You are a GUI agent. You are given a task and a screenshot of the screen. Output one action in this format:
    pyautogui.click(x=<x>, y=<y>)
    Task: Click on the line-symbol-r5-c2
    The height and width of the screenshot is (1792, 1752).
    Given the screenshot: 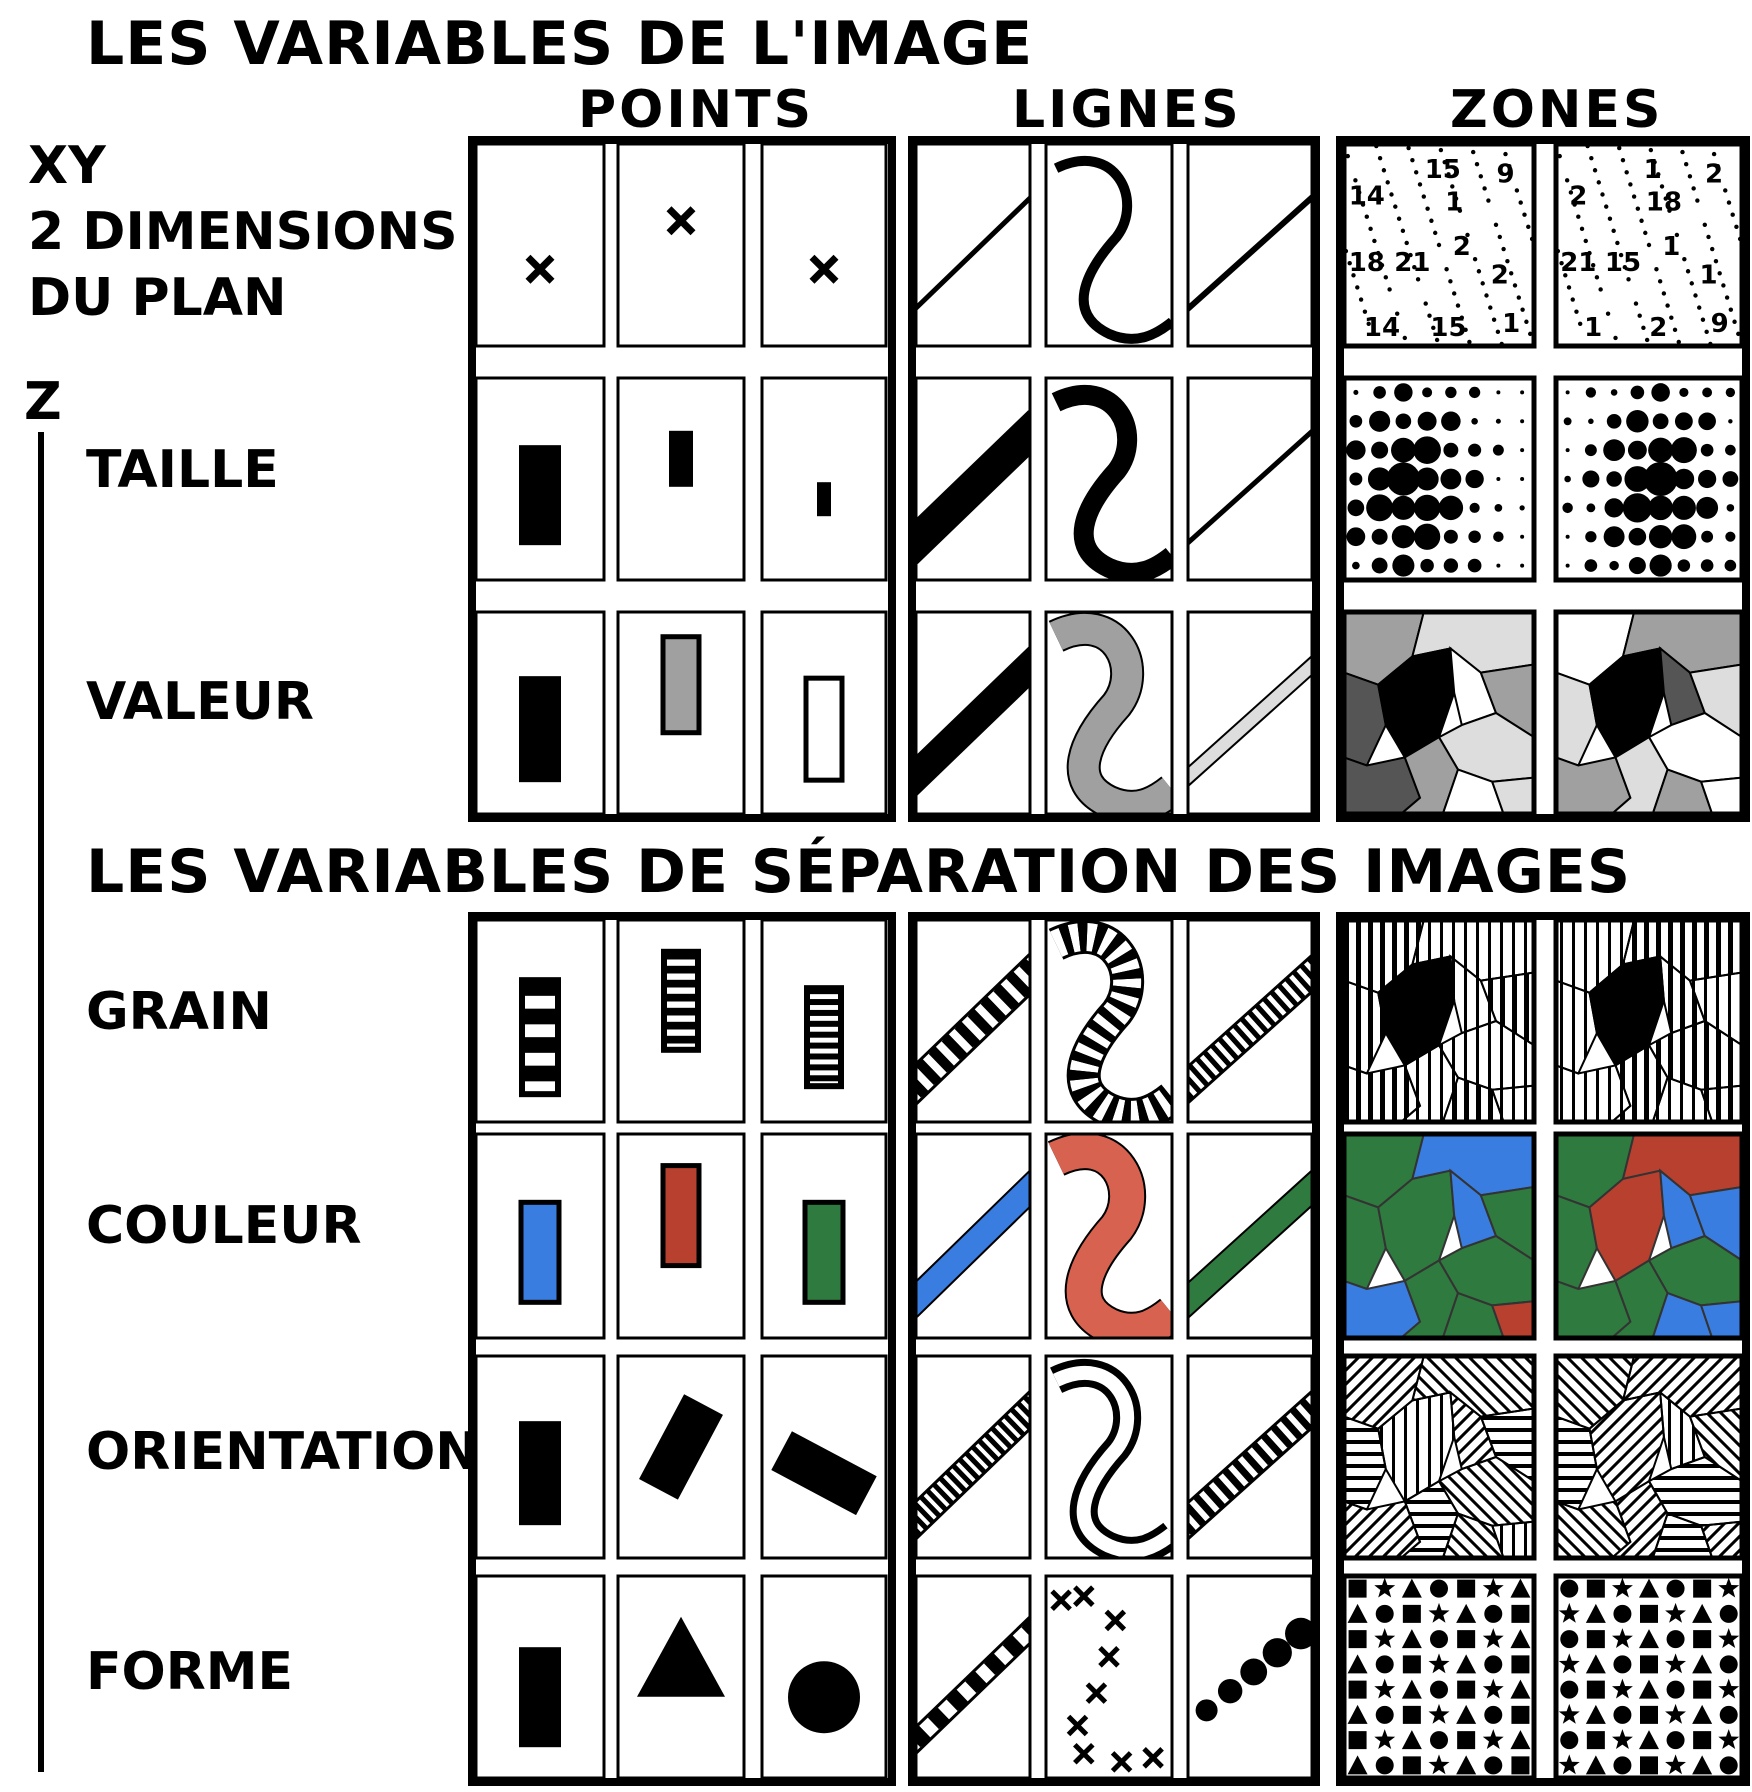 What is the action you would take?
    pyautogui.click(x=1250, y=1465)
    